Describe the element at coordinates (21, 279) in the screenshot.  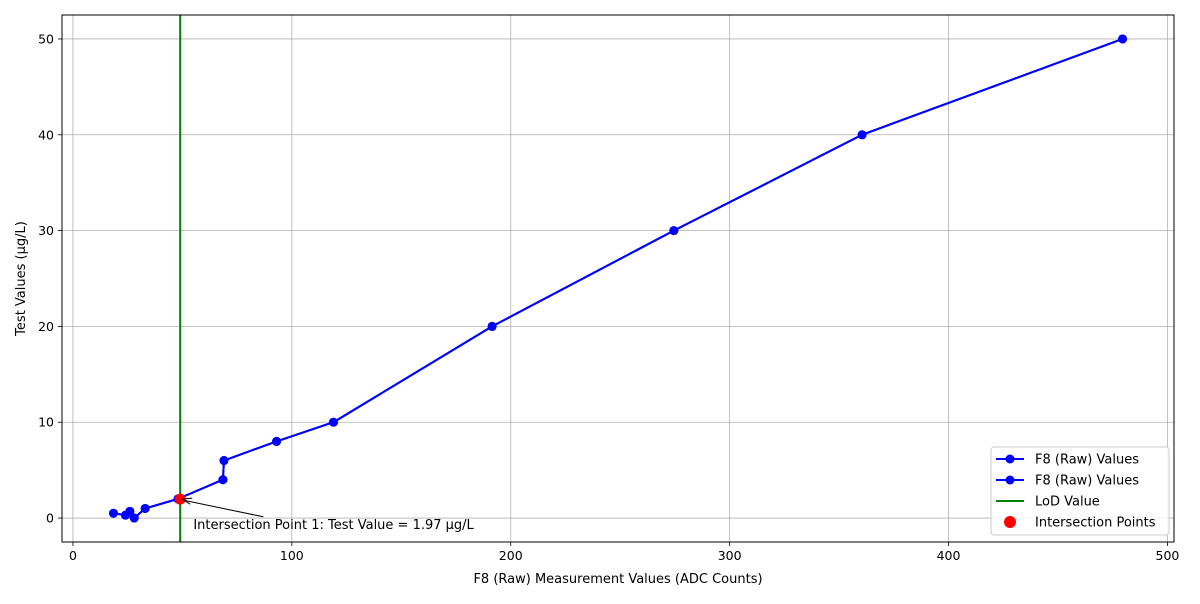
I see `y-axis-label: Test Values (µg/L)` at that location.